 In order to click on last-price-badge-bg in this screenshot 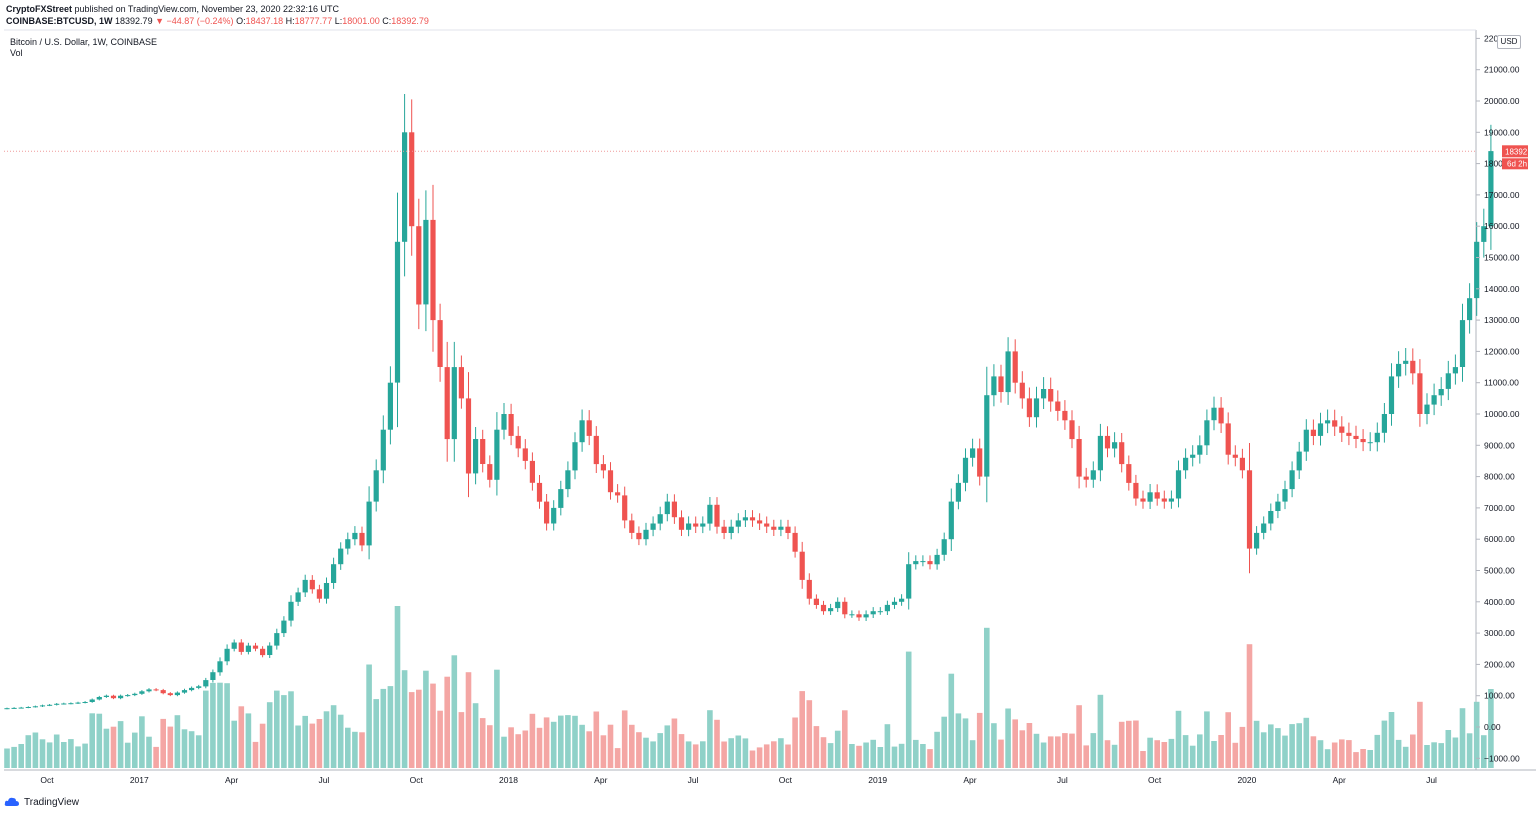, I will do `click(1515, 151)`.